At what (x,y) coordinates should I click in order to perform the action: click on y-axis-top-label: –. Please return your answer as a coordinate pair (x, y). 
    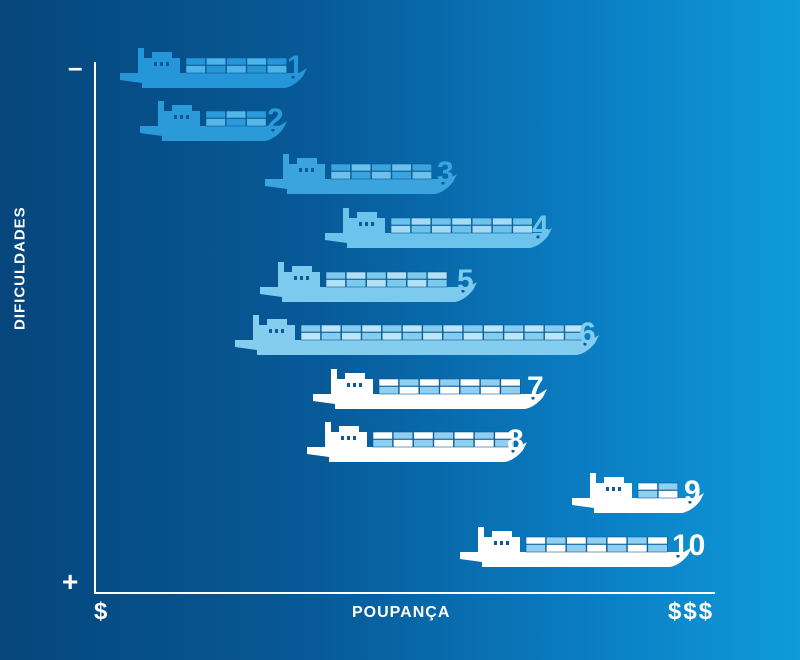
    Looking at the image, I should click on (75, 67).